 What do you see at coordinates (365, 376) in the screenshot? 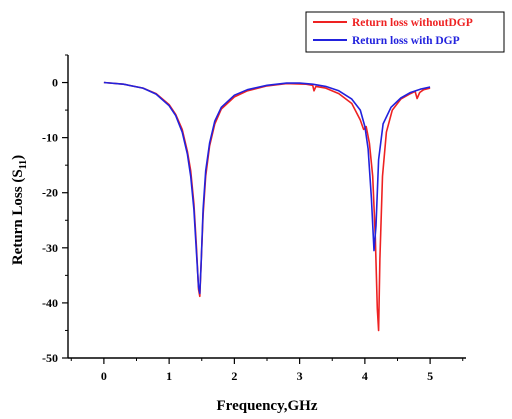
I see `x-tick-label: 4` at bounding box center [365, 376].